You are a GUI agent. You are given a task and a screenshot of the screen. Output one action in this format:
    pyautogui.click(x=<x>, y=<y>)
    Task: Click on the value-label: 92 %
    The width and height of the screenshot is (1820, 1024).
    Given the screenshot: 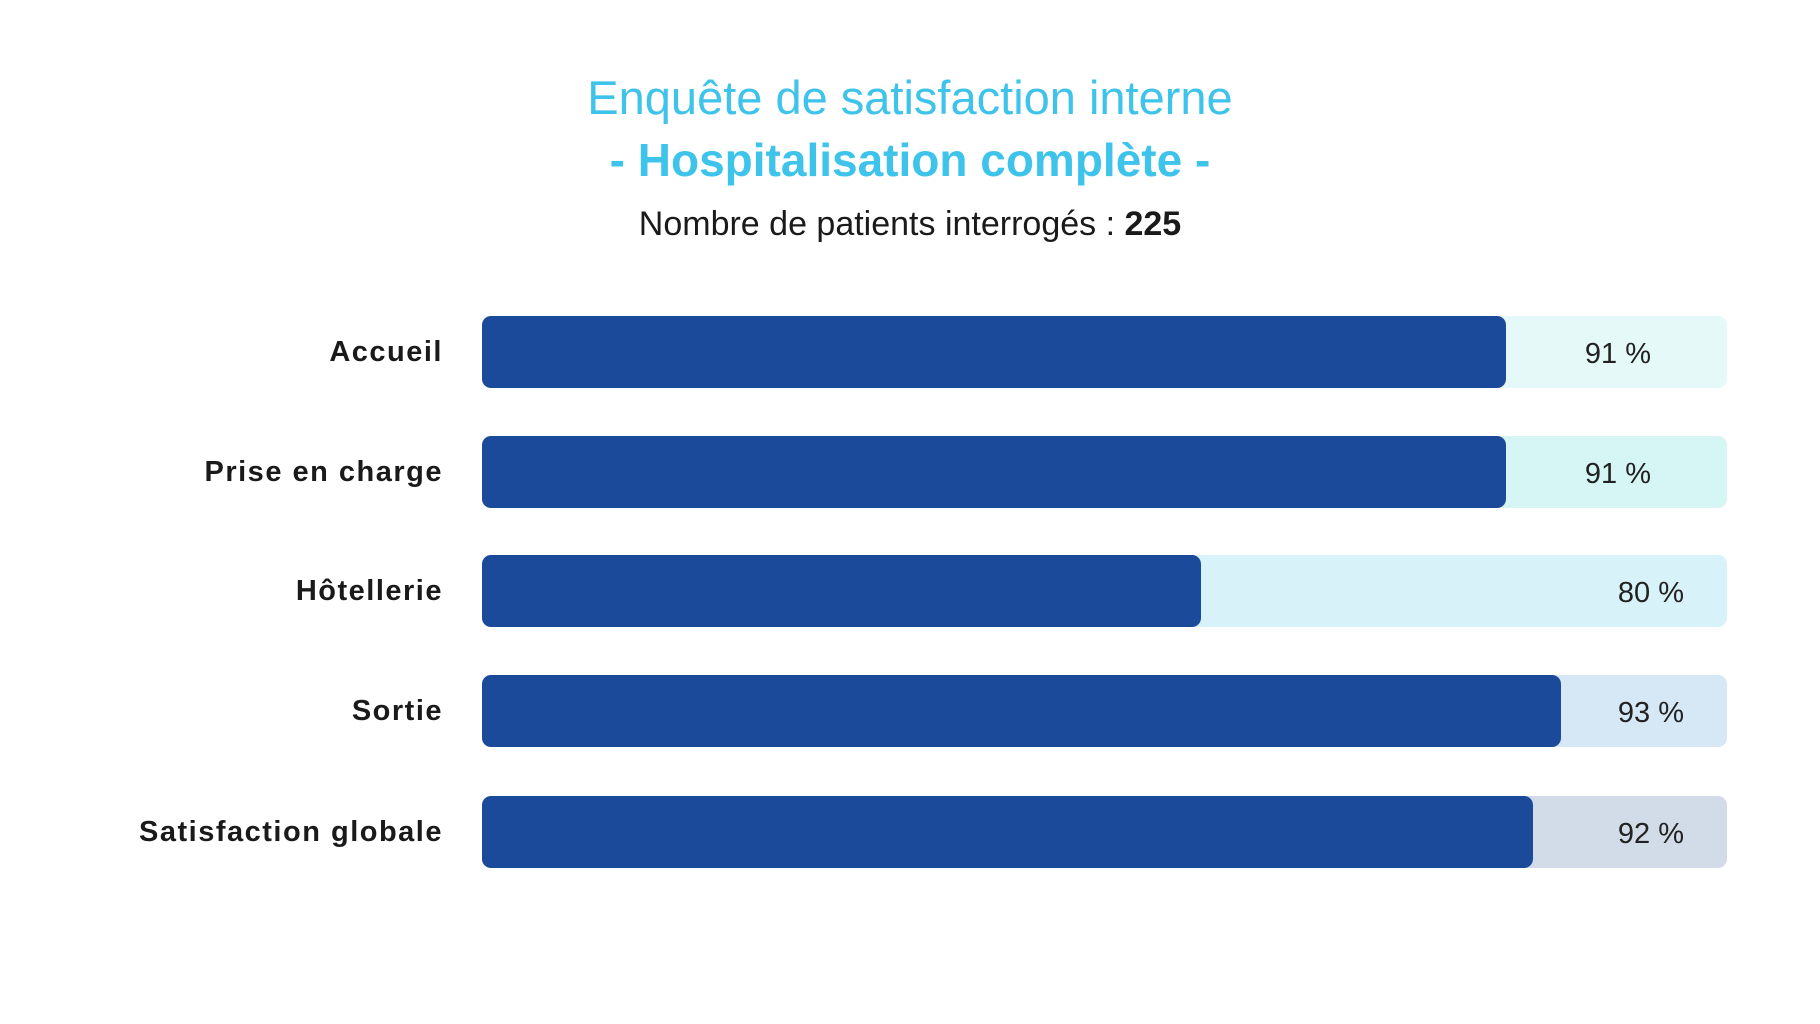 What is the action you would take?
    pyautogui.click(x=1650, y=834)
    